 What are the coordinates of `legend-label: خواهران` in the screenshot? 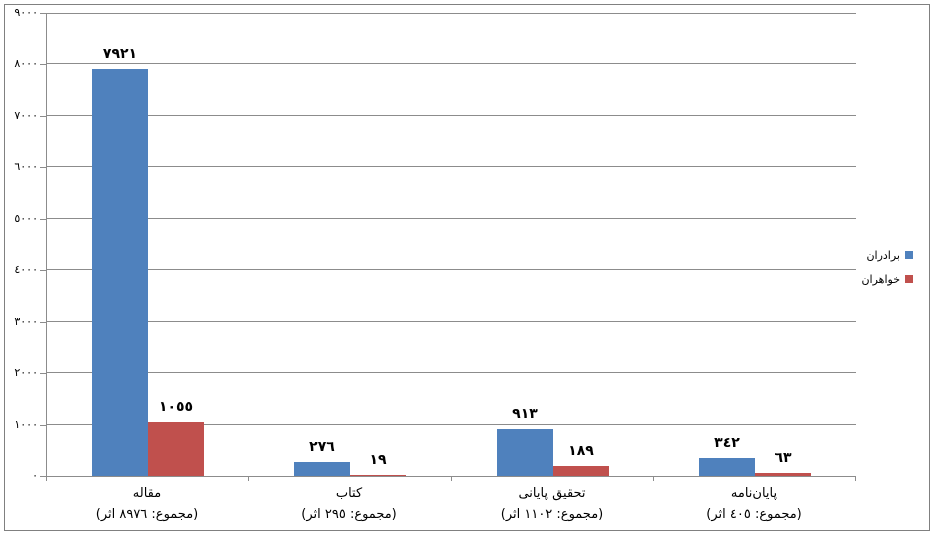 It's located at (880, 279).